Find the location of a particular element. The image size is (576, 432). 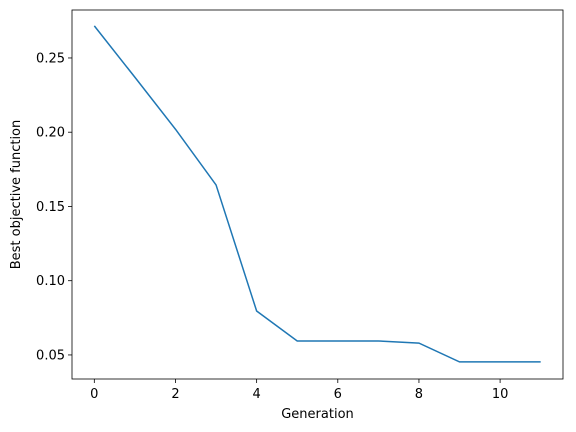

y-tick-label: 0.15 is located at coordinates (50, 207).